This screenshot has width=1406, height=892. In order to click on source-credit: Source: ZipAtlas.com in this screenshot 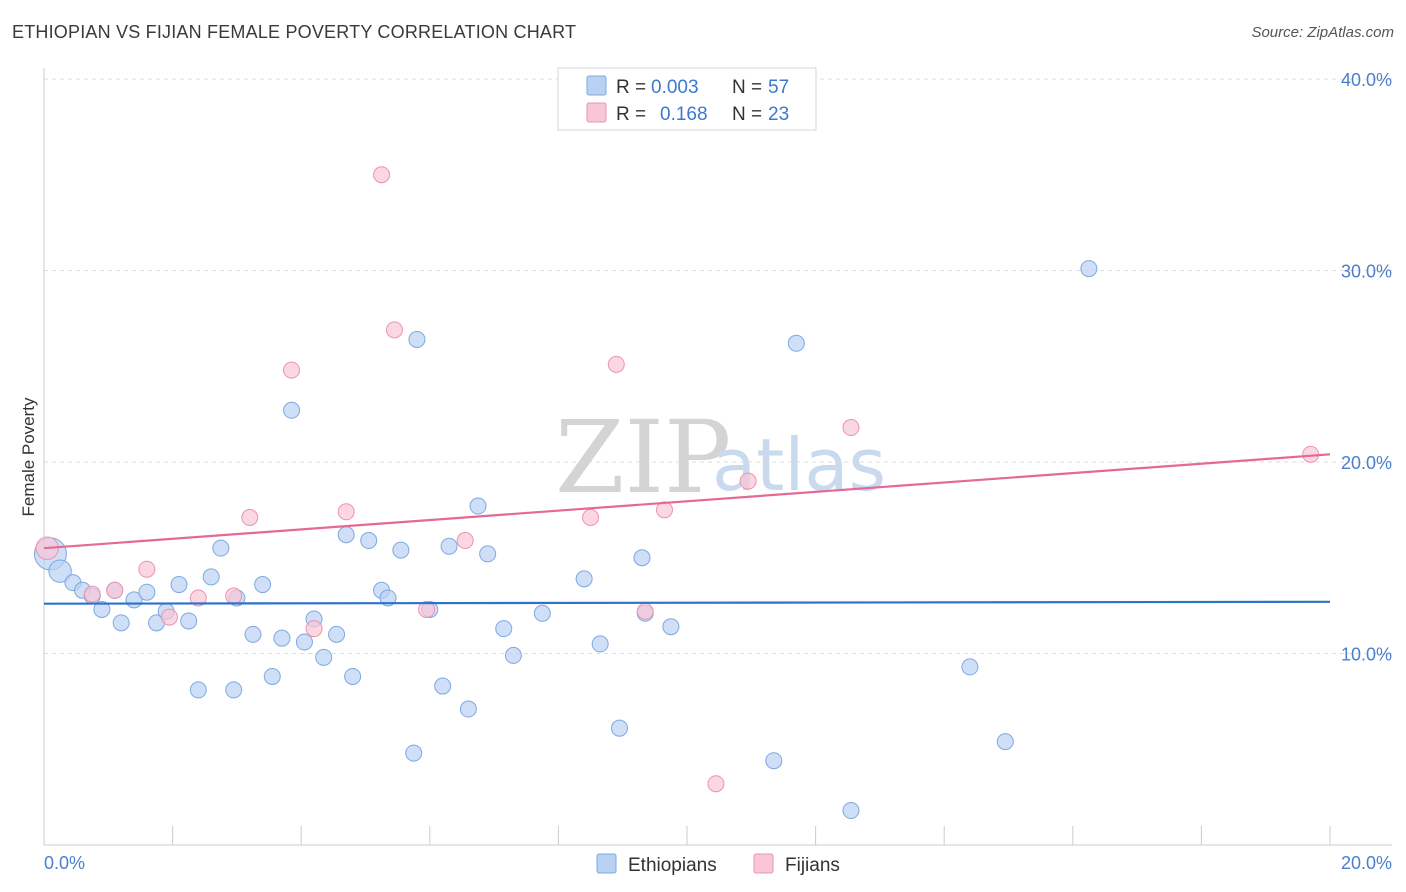, I will do `click(1322, 32)`.